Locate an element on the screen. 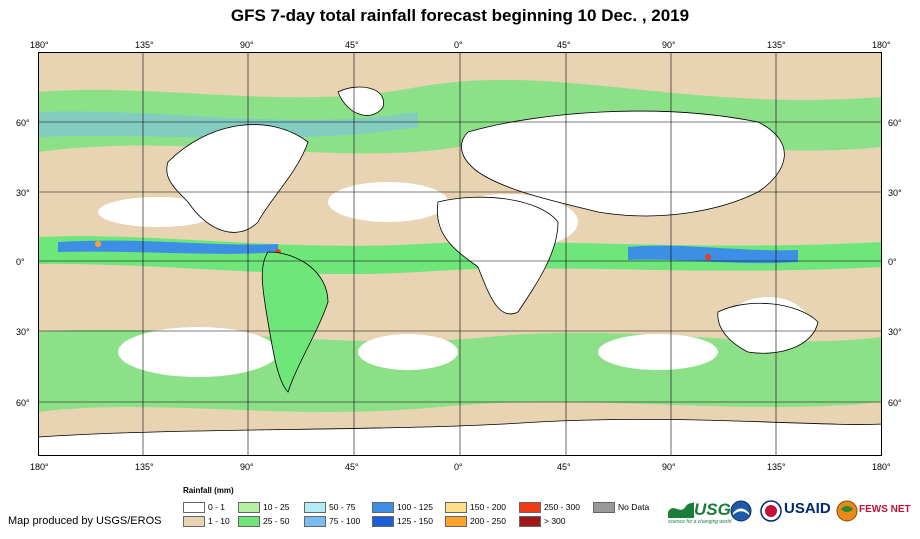 Image resolution: width=920 pixels, height=539 pixels. legend-label: 125 - 150 is located at coordinates (415, 521).